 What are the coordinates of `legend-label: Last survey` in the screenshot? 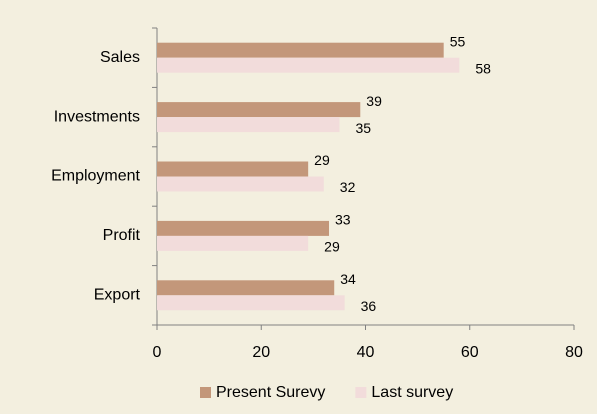 It's located at (412, 392).